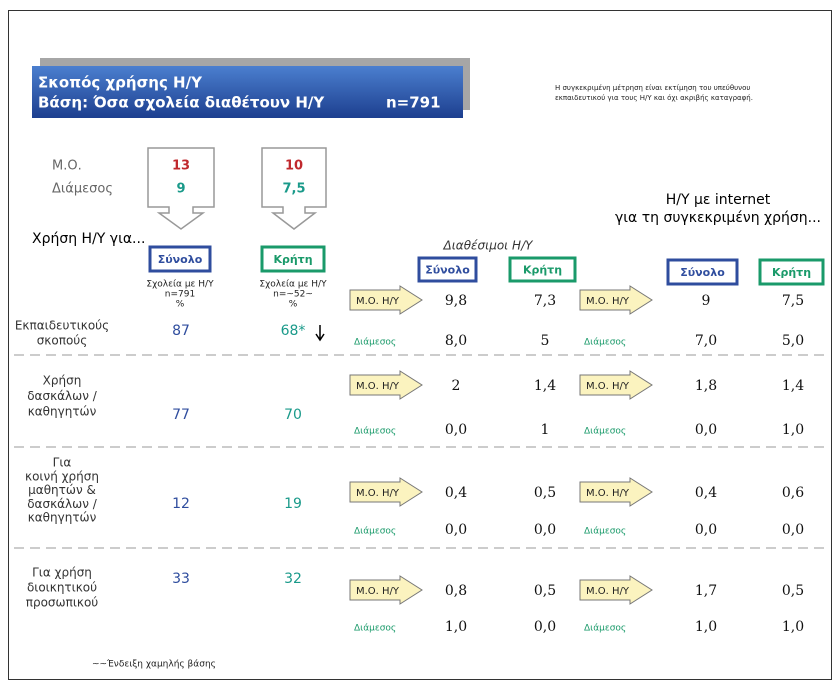  Describe the element at coordinates (181, 166) in the screenshot. I see `summary-value: 13` at that location.